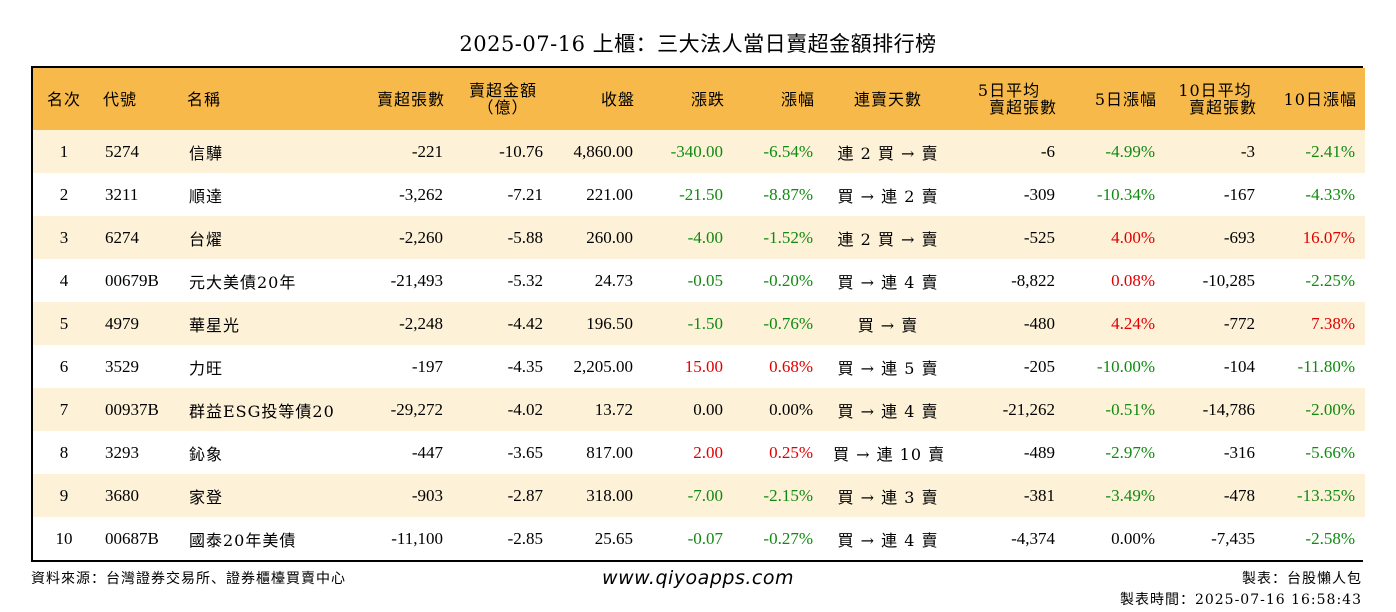  I want to click on pct-cell: 0.25%, so click(791, 452).